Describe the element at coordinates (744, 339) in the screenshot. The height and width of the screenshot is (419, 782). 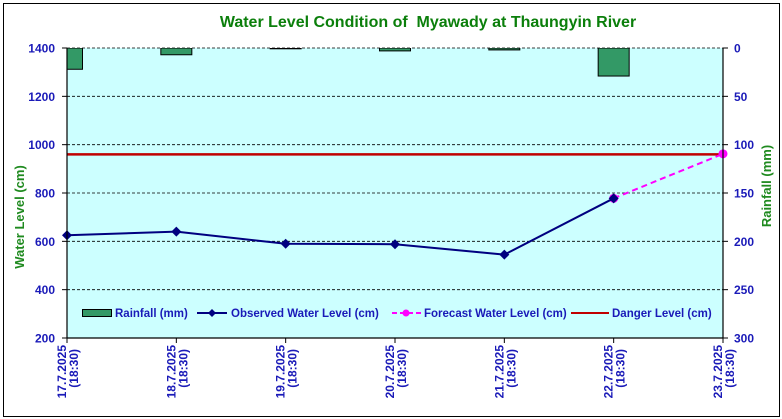
I see `right-tick-label: 300` at that location.